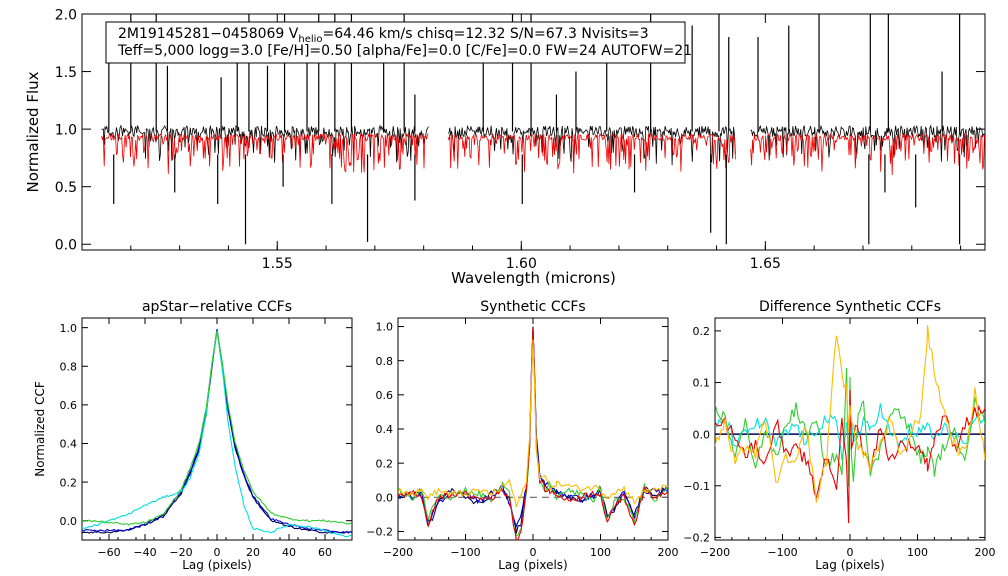 This screenshot has width=1008, height=576. I want to click on annotation-box, so click(395, 42).